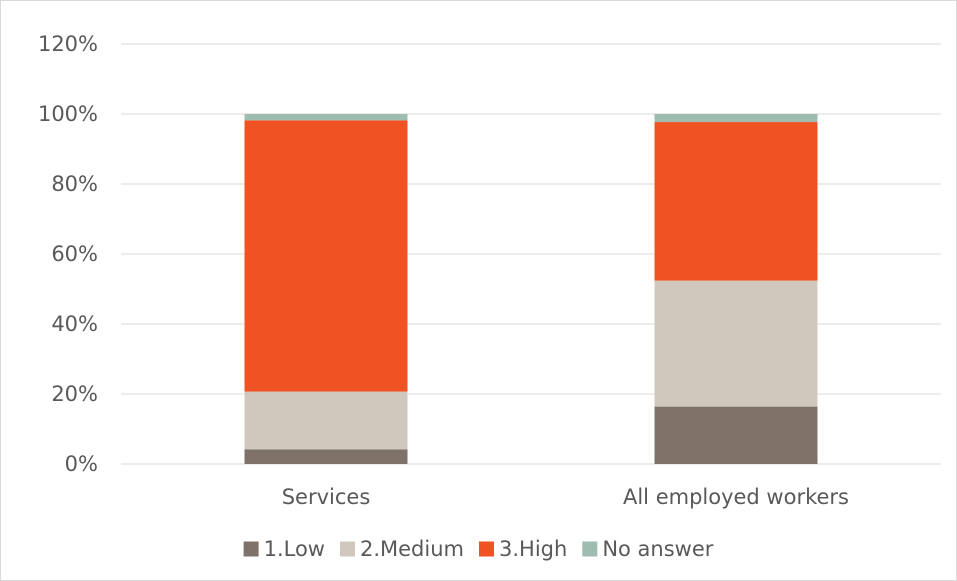 The height and width of the screenshot is (581, 957). What do you see at coordinates (326, 497) in the screenshot?
I see `x-category-label: Services` at bounding box center [326, 497].